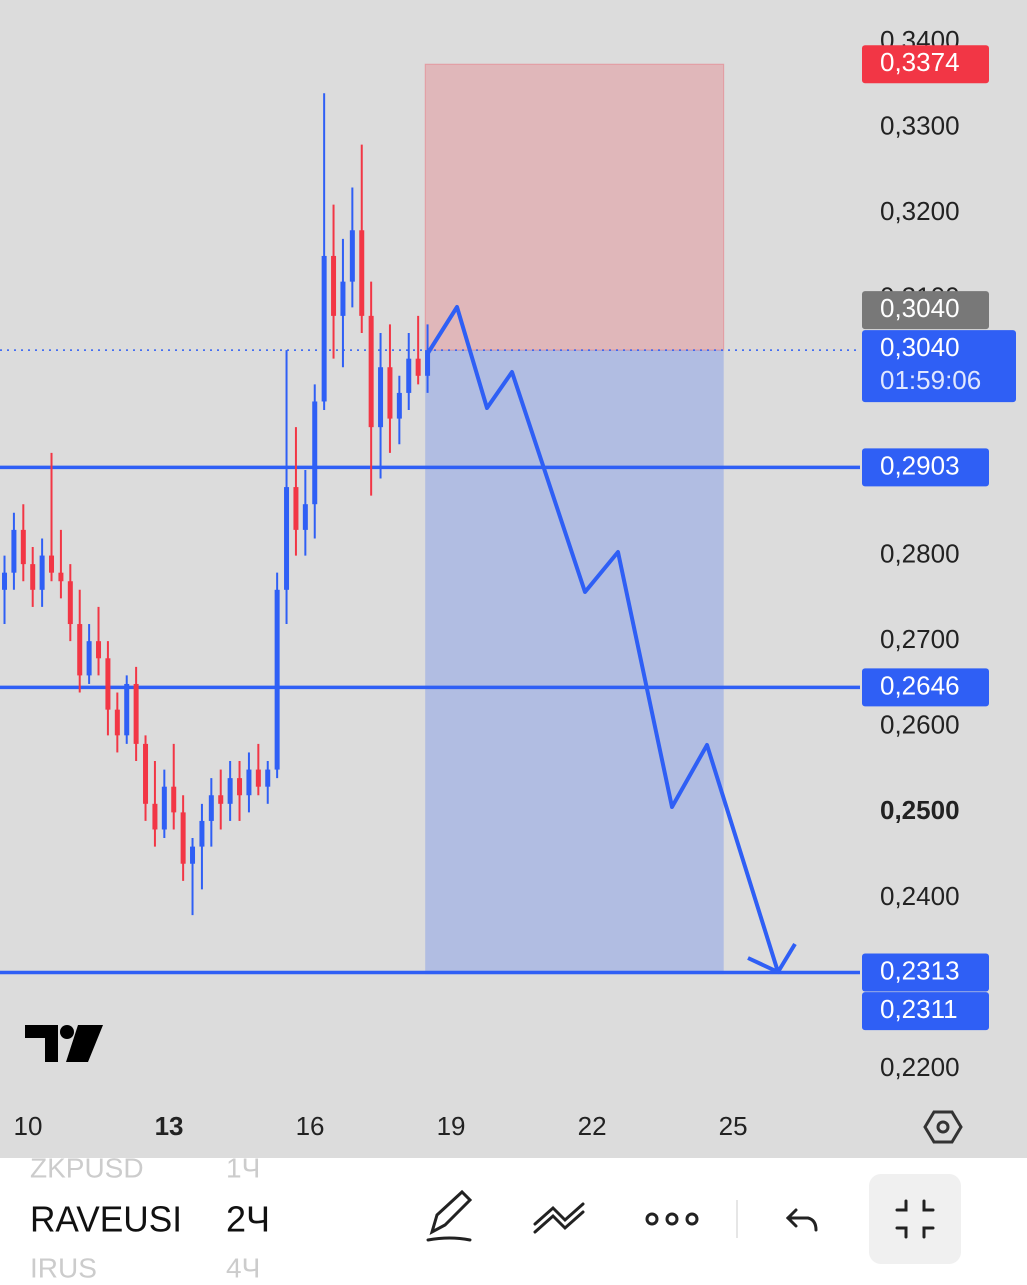 This screenshot has height=1285, width=1027. What do you see at coordinates (63, 1267) in the screenshot?
I see `symbol-item: IRUS` at bounding box center [63, 1267].